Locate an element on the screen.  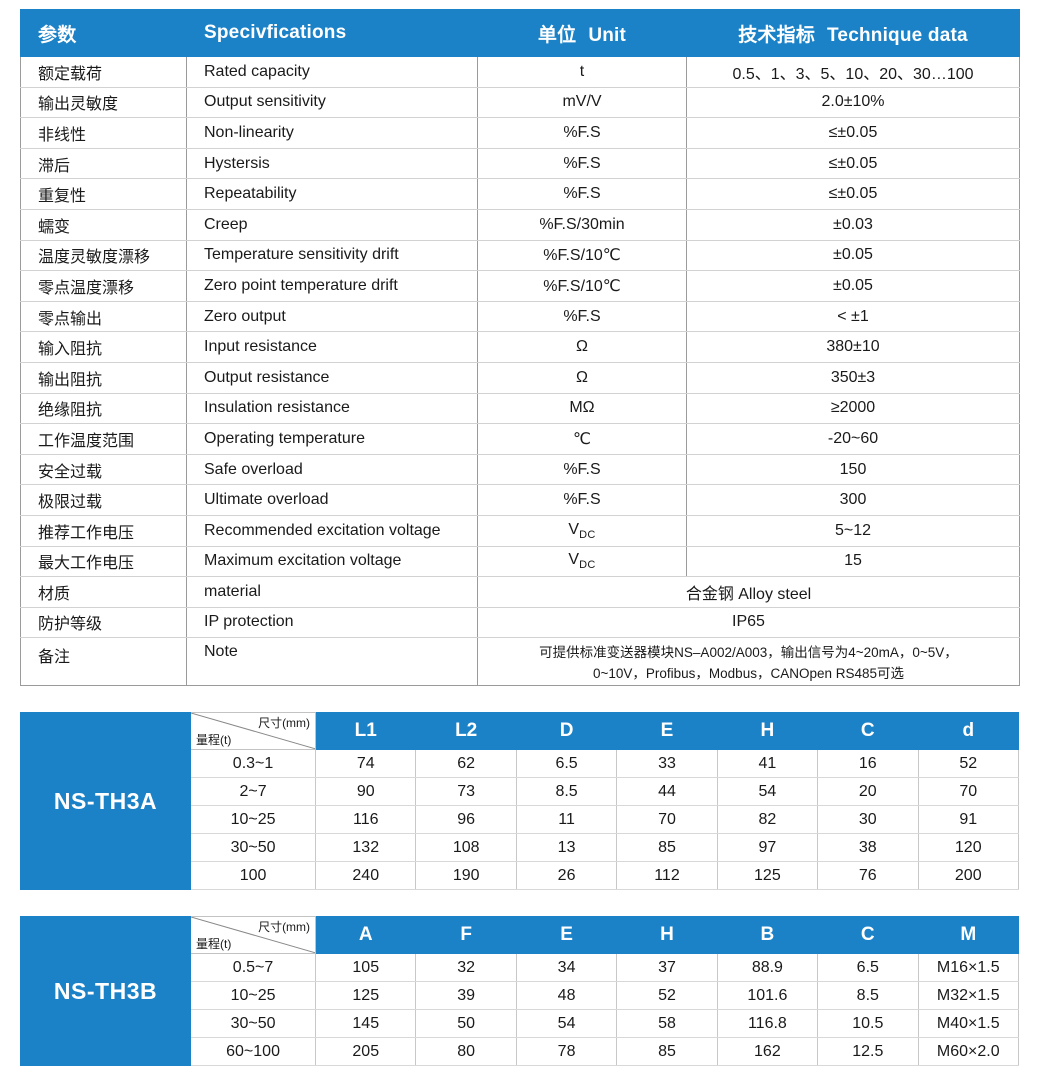
header-unit-cn: 单位 is located at coordinates (557, 35).